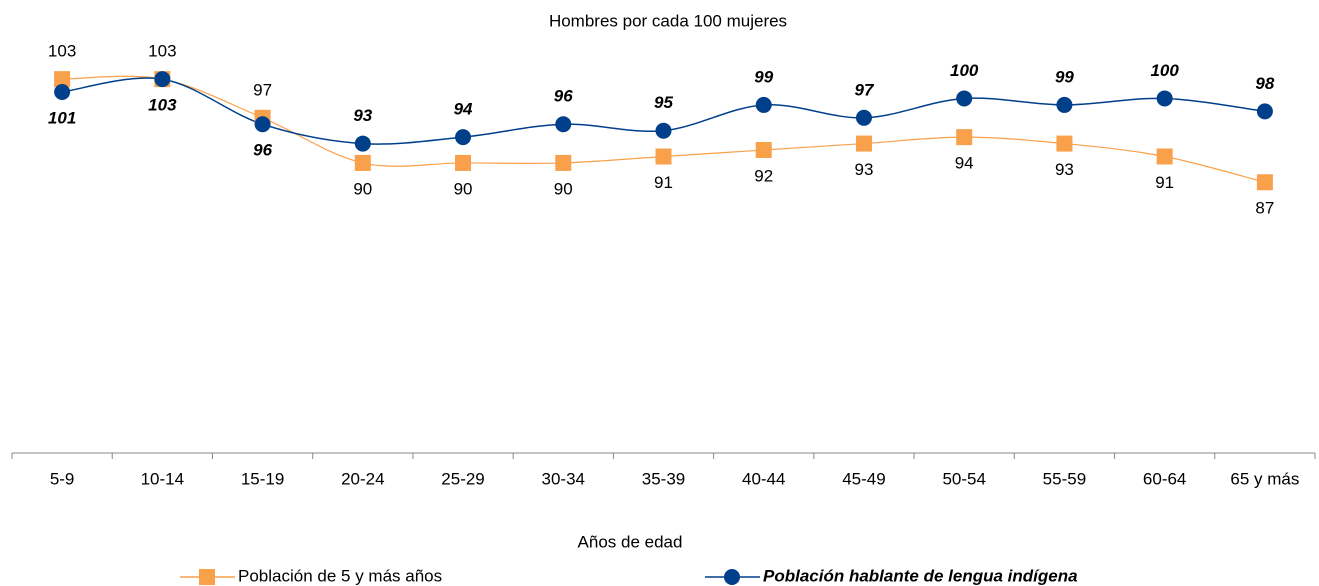 The width and height of the screenshot is (1319, 586). Describe the element at coordinates (362, 478) in the screenshot. I see `x-tick-label: 20-24` at that location.